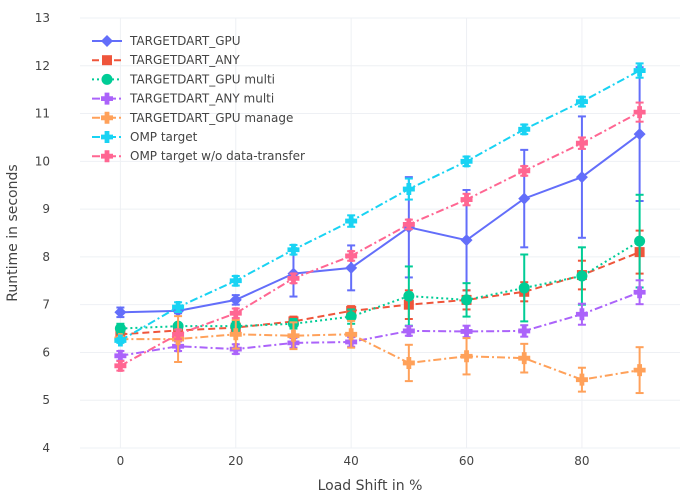 The image size is (700, 500). Describe the element at coordinates (121, 461) in the screenshot. I see `x-tick-label: 0` at that location.